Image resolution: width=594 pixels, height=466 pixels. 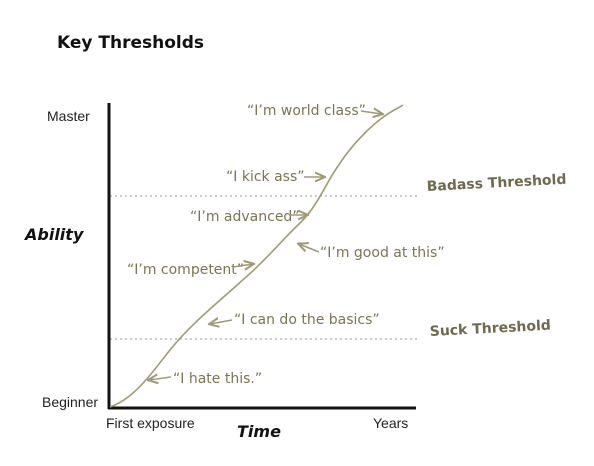 I want to click on arrow-basics, so click(x=221, y=322).